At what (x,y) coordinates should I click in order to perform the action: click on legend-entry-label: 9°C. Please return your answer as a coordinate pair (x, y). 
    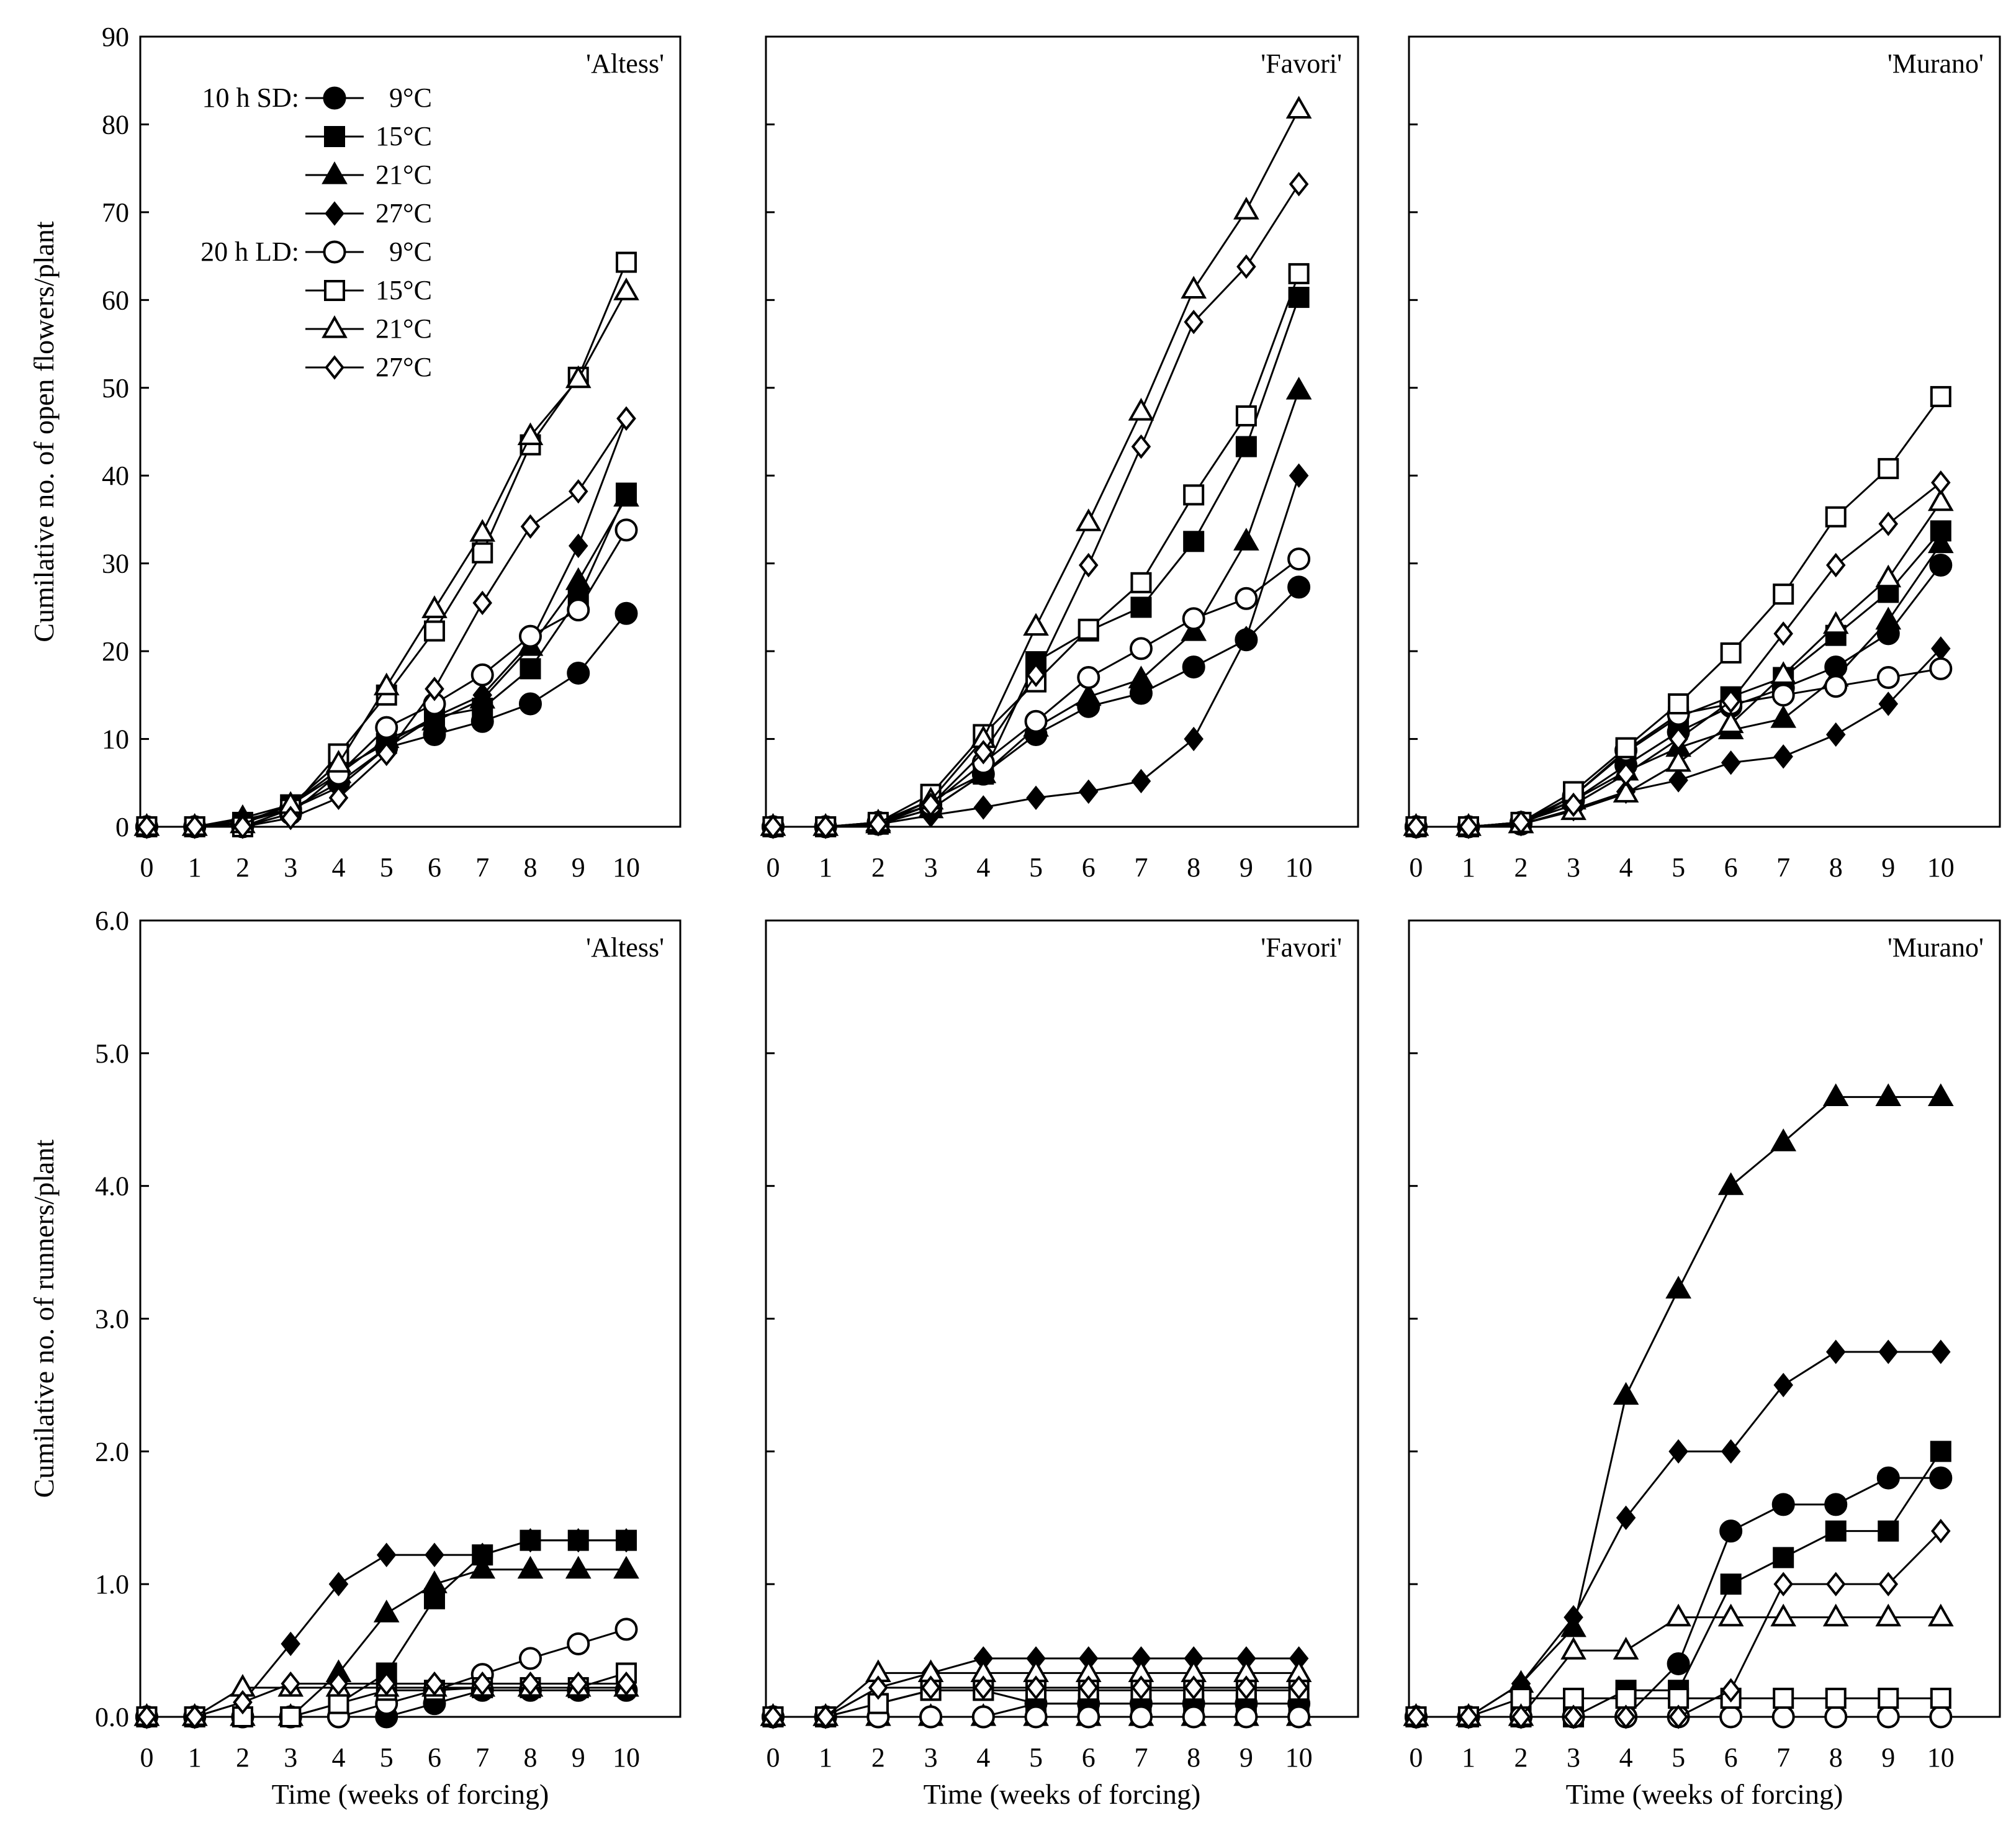
    Looking at the image, I should click on (410, 251).